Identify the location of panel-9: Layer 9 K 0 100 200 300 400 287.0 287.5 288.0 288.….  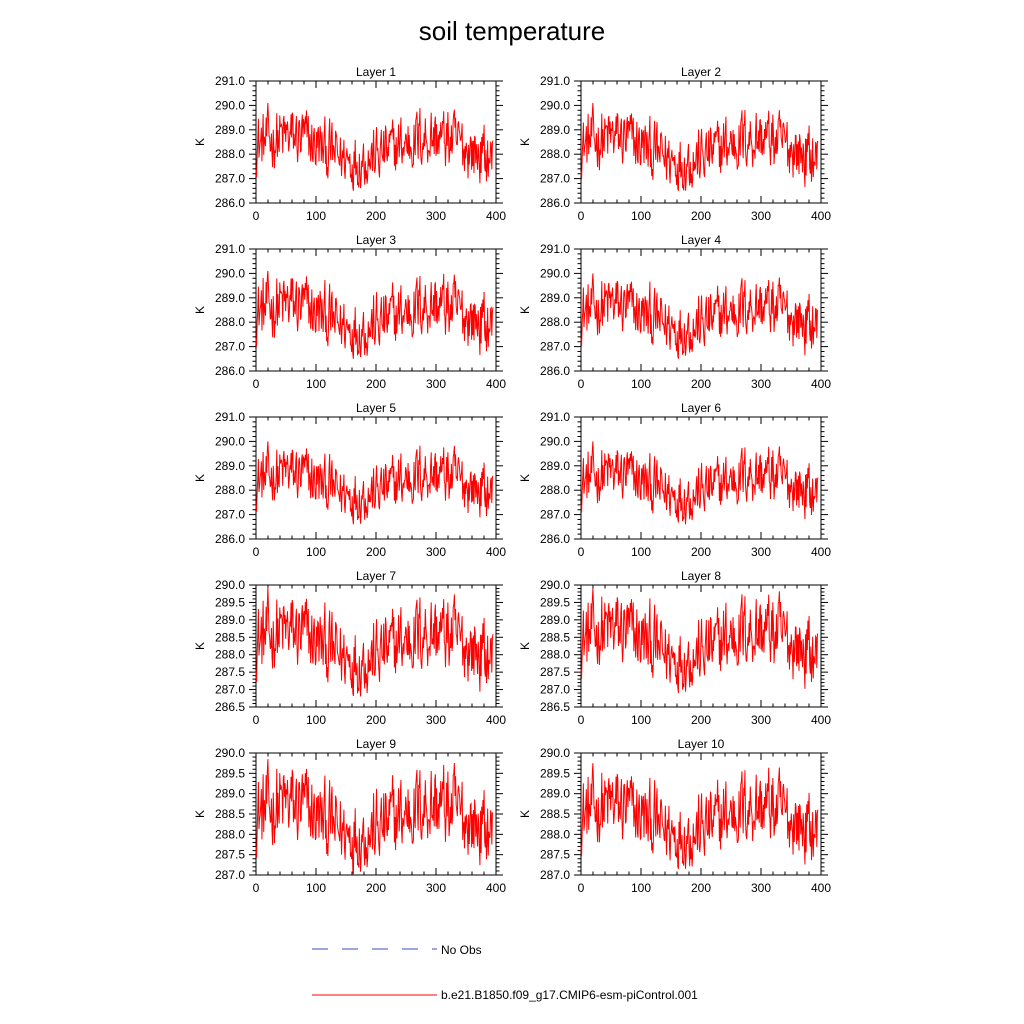
(349, 816).